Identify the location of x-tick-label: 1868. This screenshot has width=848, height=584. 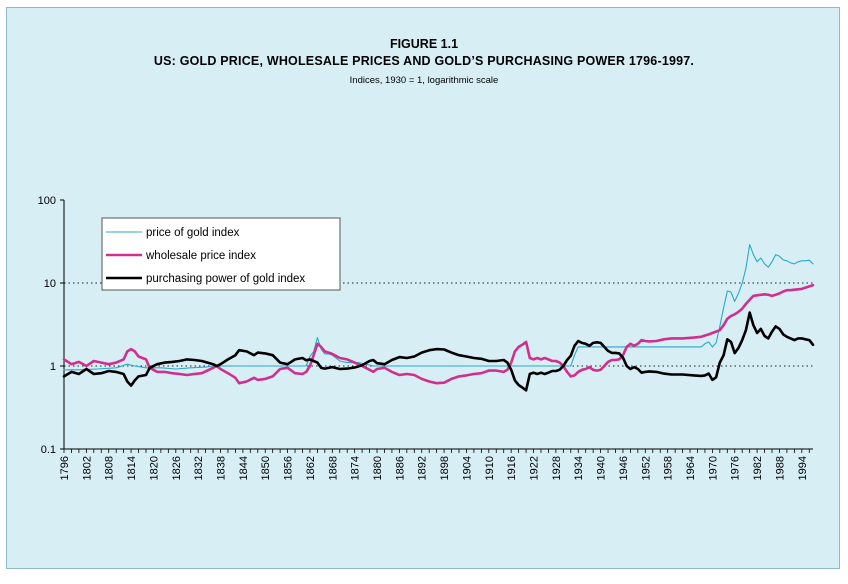
(333, 468).